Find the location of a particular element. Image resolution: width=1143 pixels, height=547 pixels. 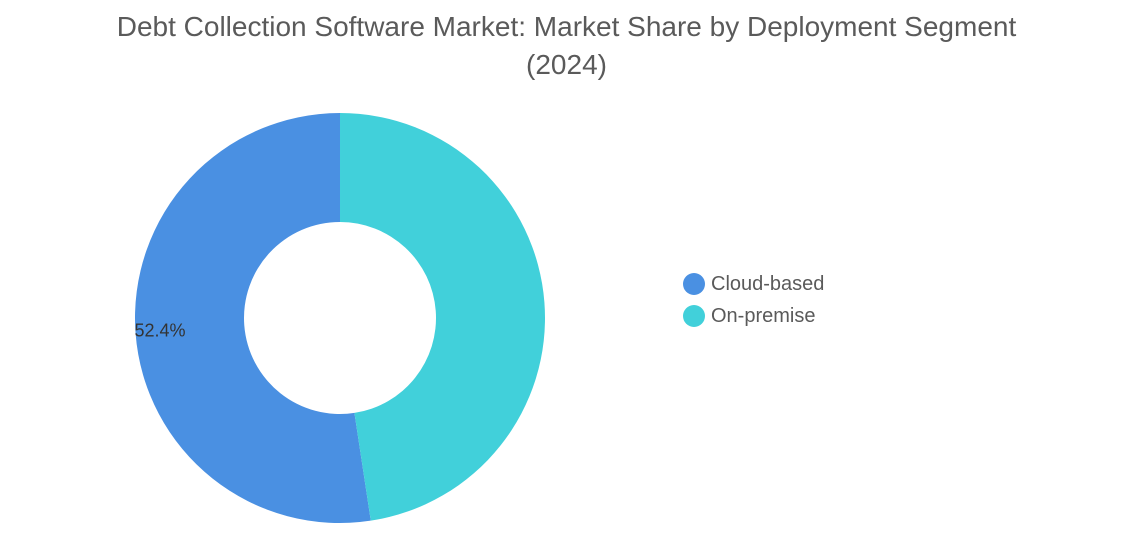

slice-label-cloud-based: 52.4% is located at coordinates (159, 330).